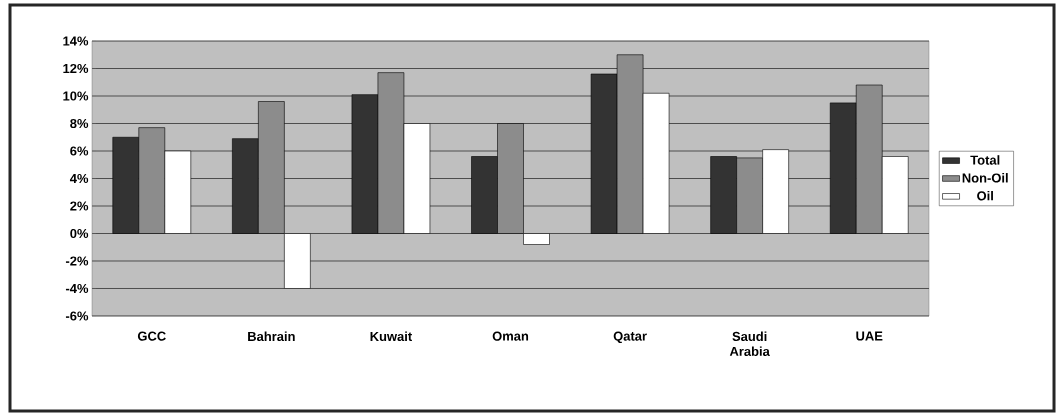  I want to click on legend-label: Non-Oil, so click(985, 178).